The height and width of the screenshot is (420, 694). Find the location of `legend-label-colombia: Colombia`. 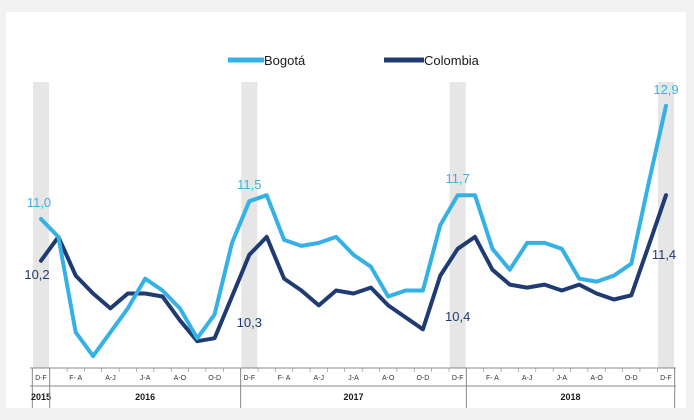

legend-label-colombia: Colombia is located at coordinates (452, 60).